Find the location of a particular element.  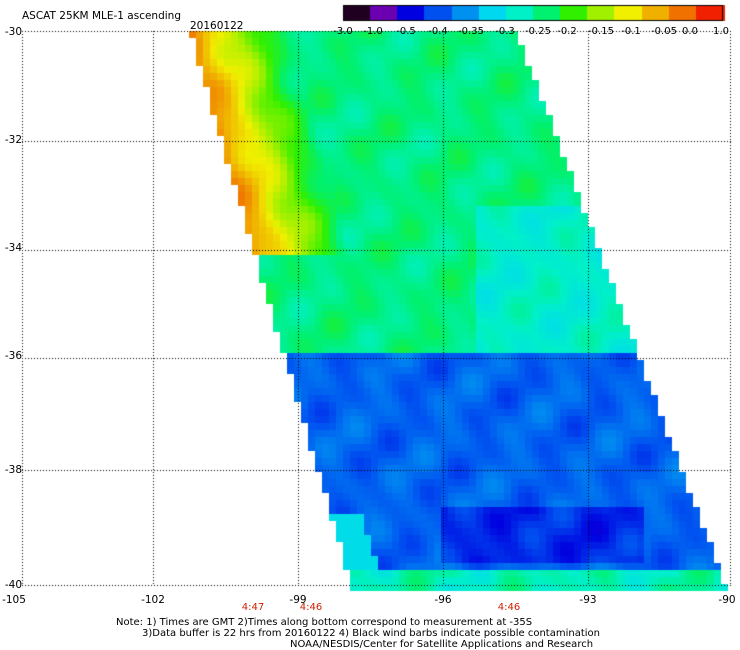

lon-label: -96 is located at coordinates (443, 600).